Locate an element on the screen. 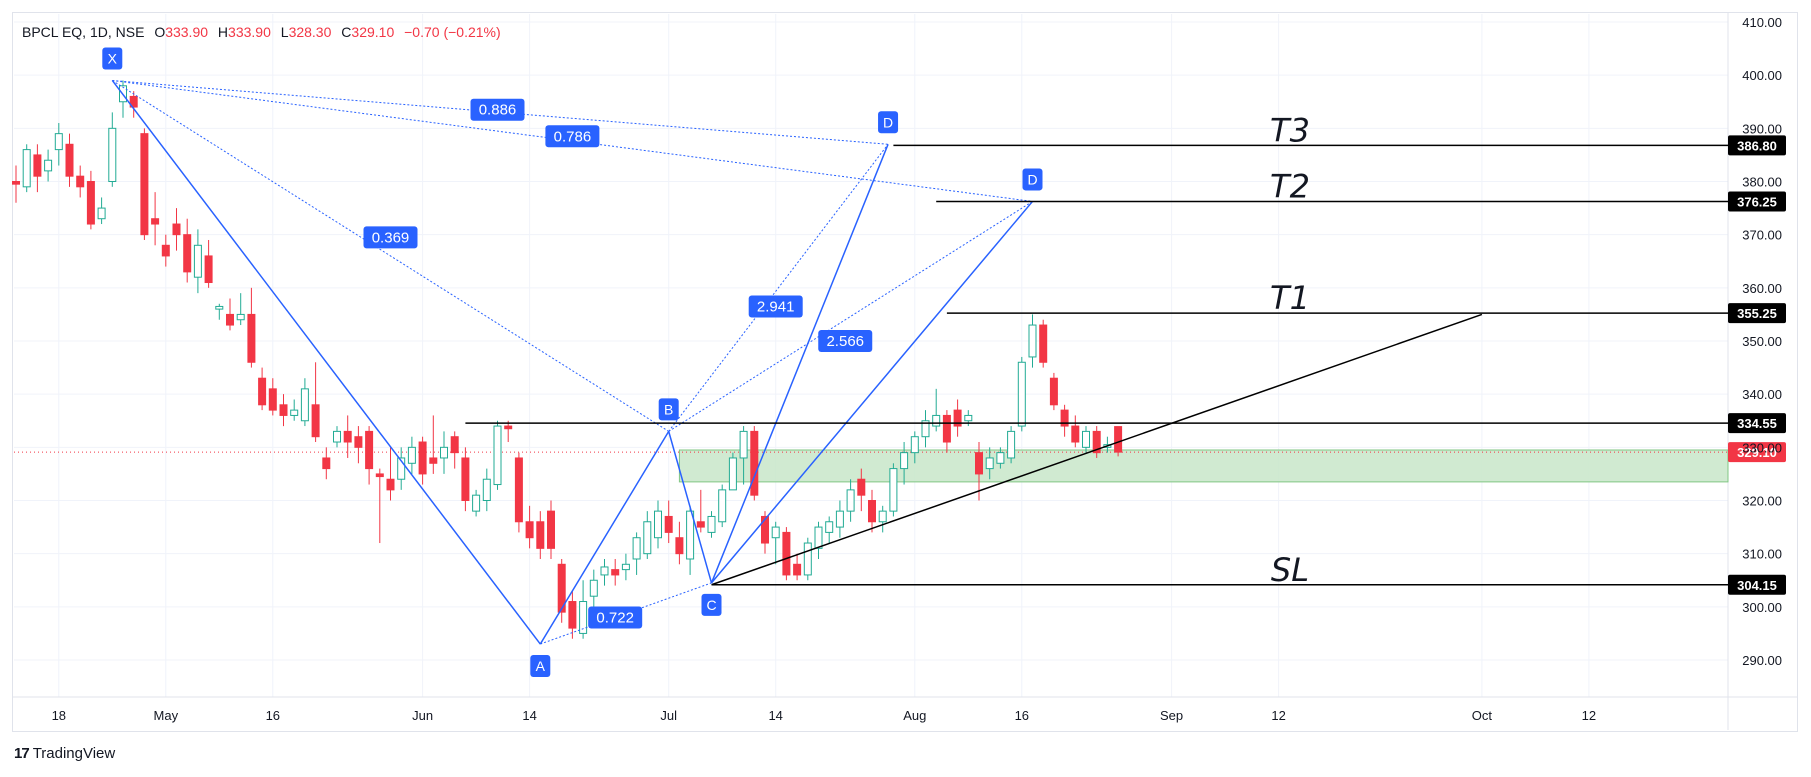  tradingview-brand: 17 TradingView is located at coordinates (64, 753).